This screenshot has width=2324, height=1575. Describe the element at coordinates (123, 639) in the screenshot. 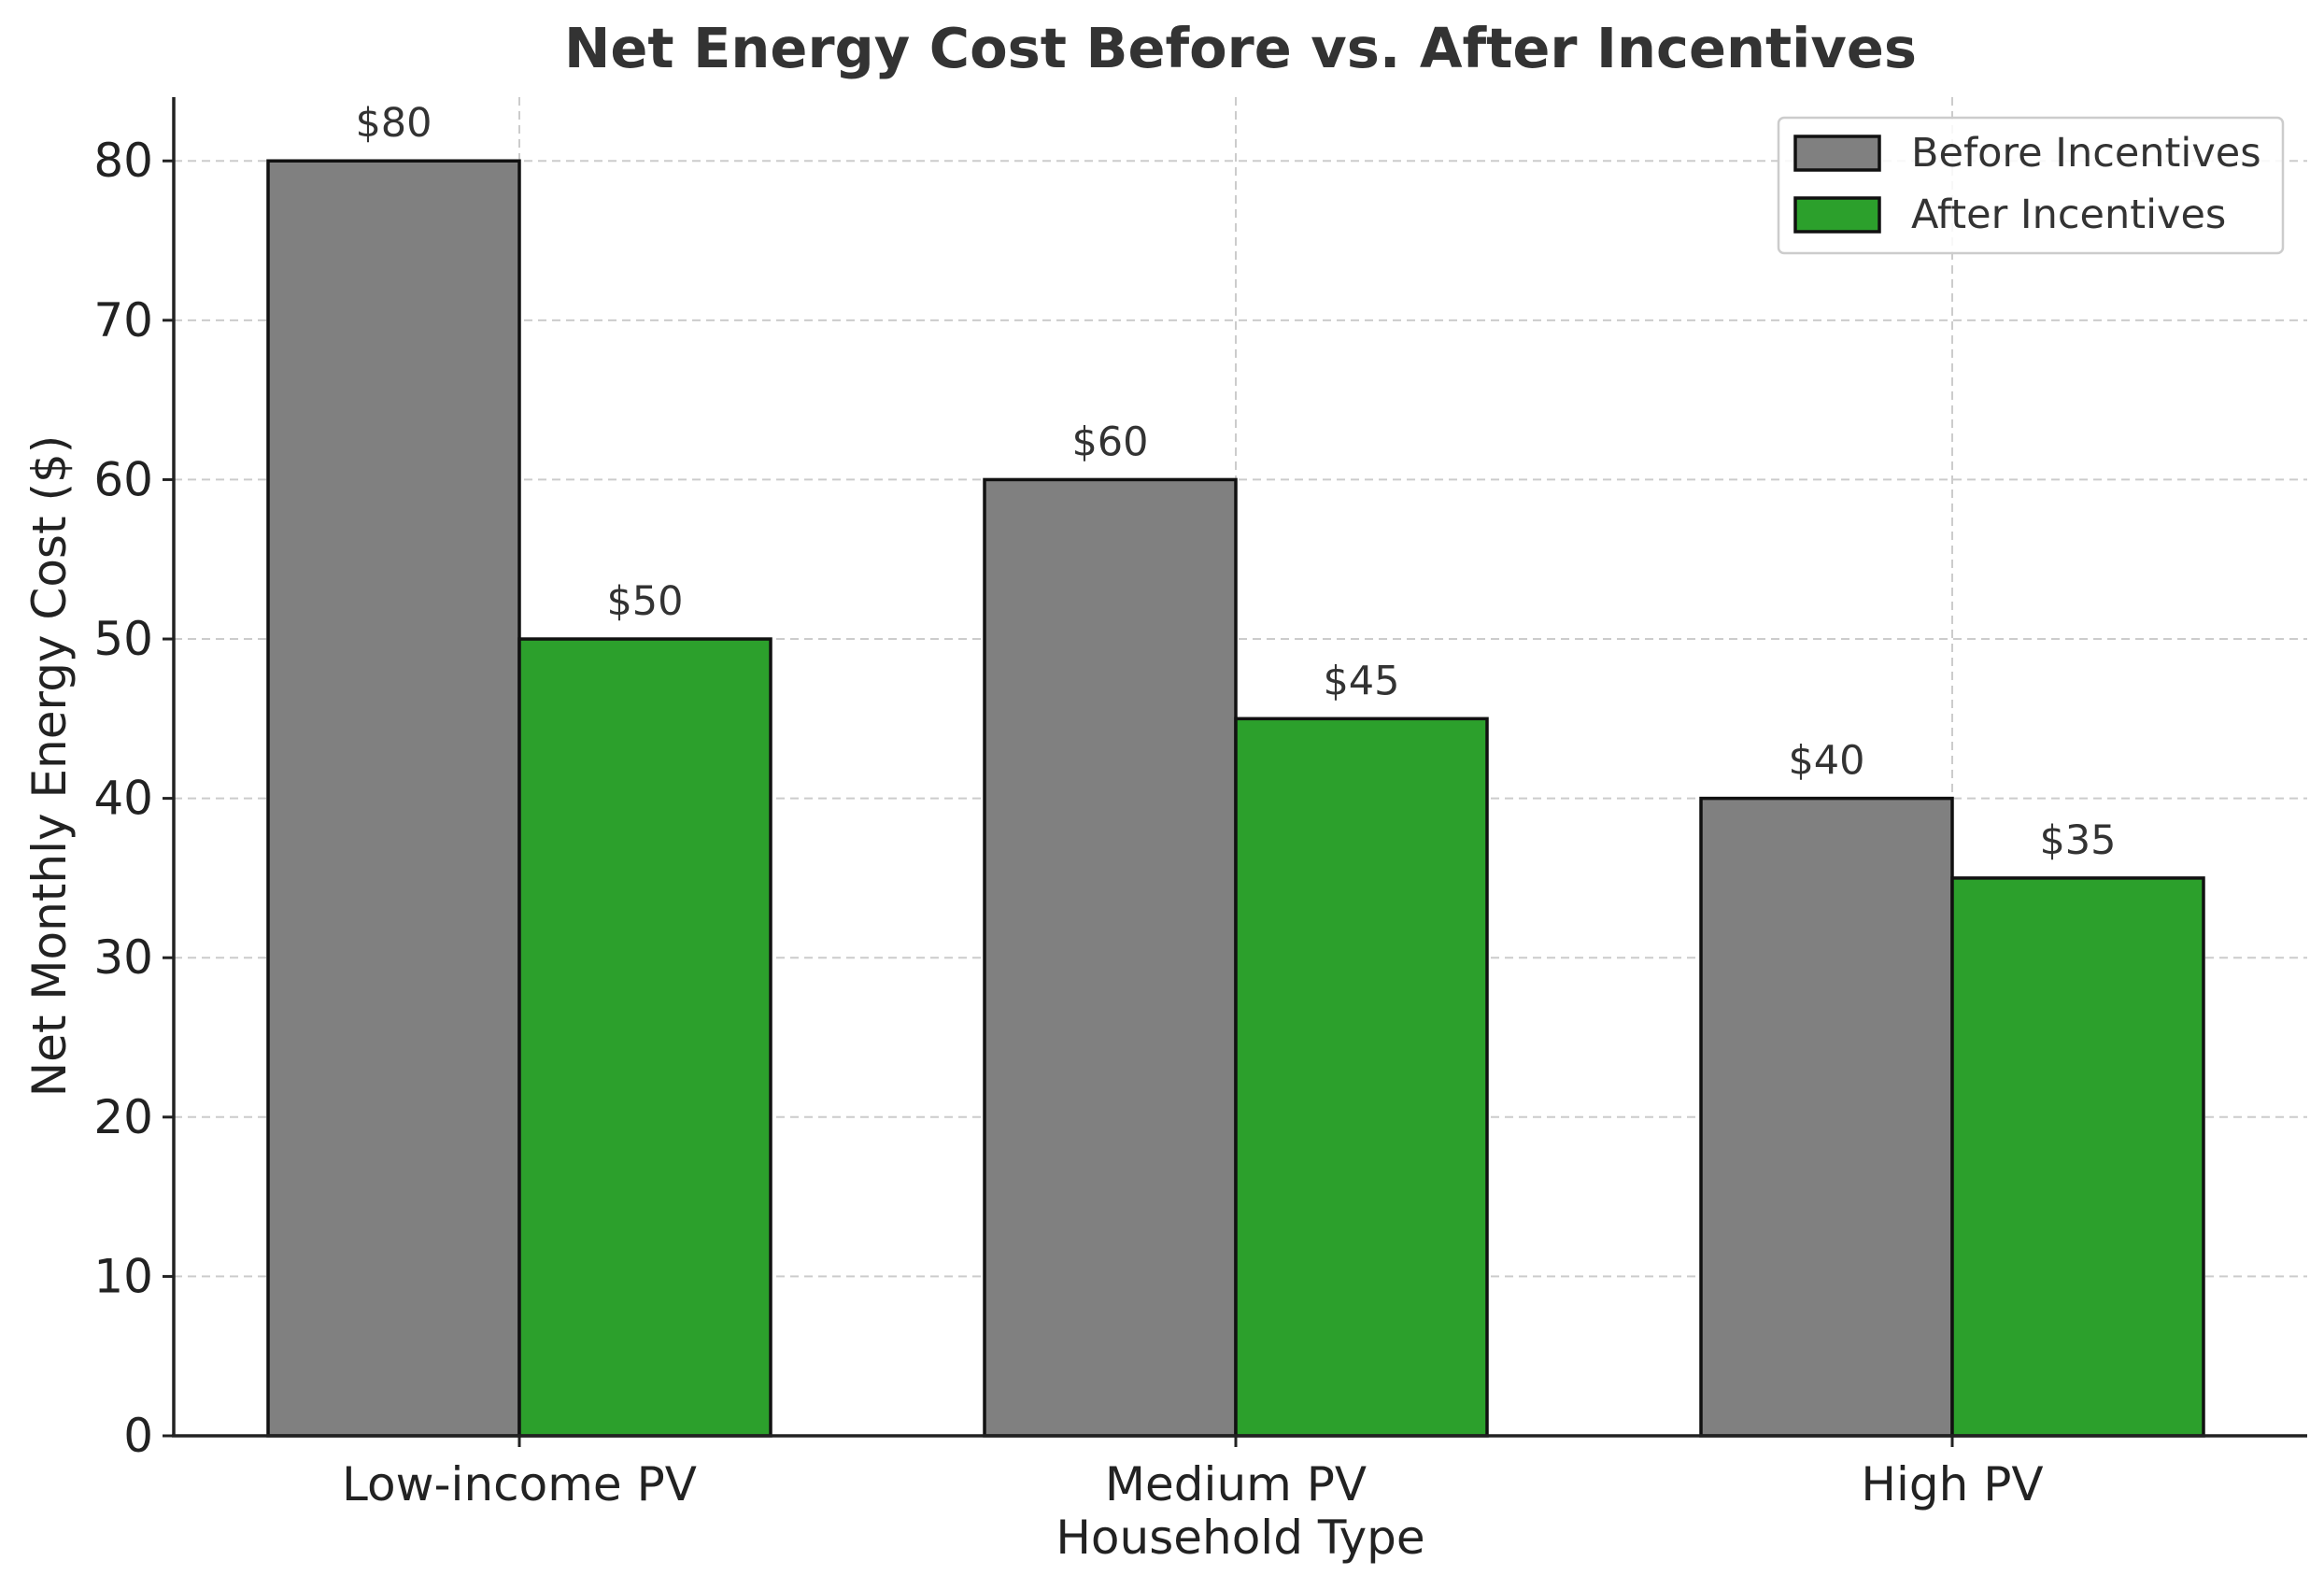

I see `y-tick-label-50: 50` at that location.